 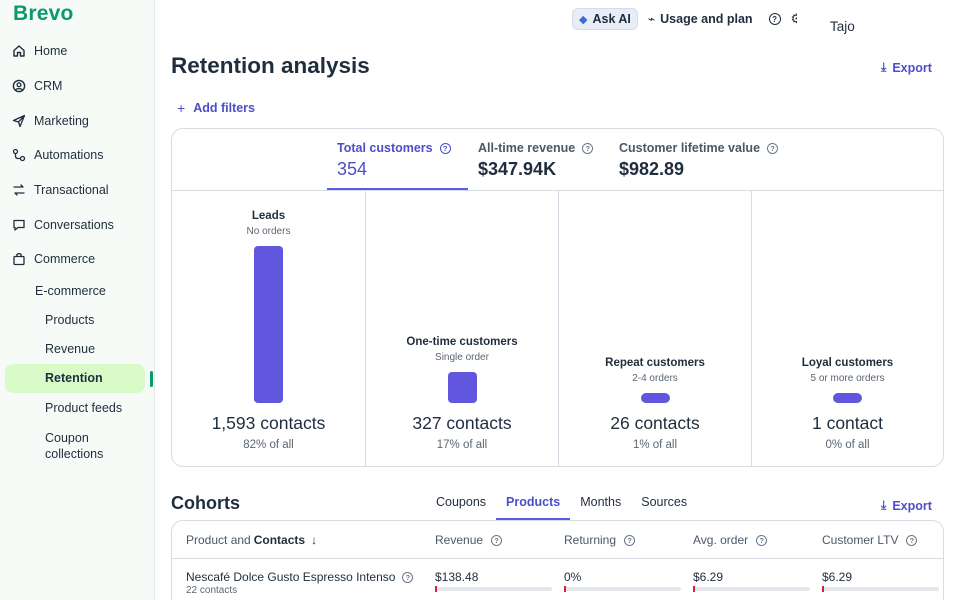 What do you see at coordinates (69, 155) in the screenshot?
I see `sidebar-item-label: Automations` at bounding box center [69, 155].